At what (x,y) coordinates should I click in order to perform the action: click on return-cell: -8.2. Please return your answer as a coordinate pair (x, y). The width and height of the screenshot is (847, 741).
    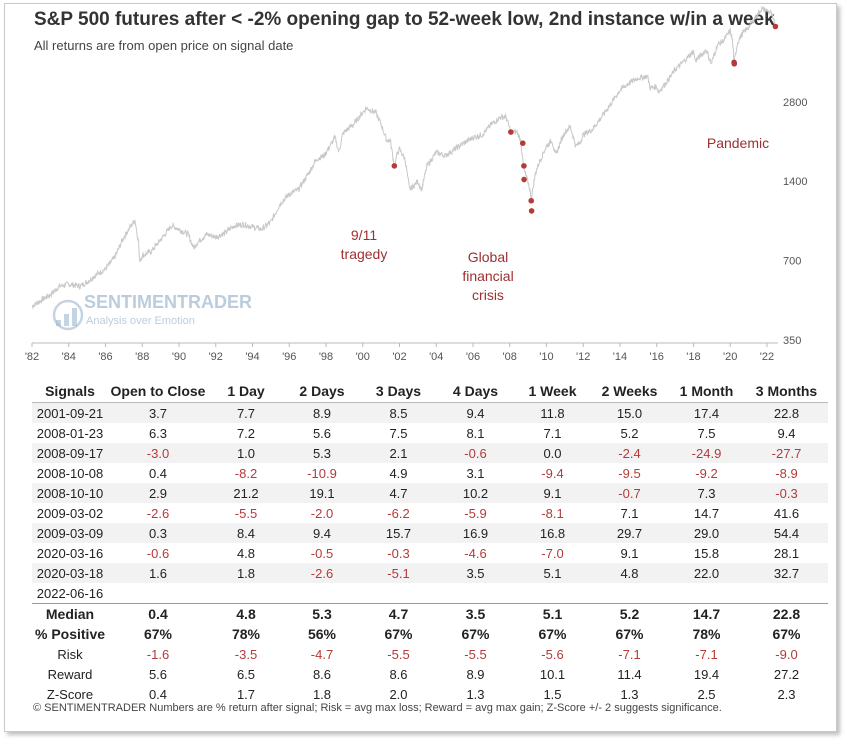
    Looking at the image, I should click on (246, 473).